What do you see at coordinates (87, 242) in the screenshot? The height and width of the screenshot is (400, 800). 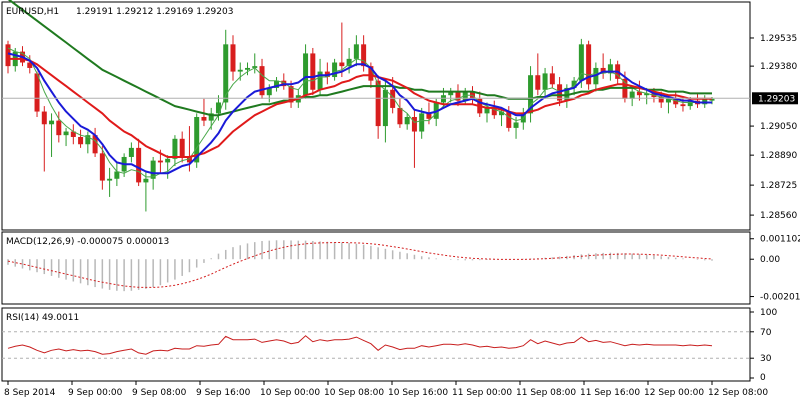 I see `macd-label: MACD(12,26,9) -0.000075 0.000013` at bounding box center [87, 242].